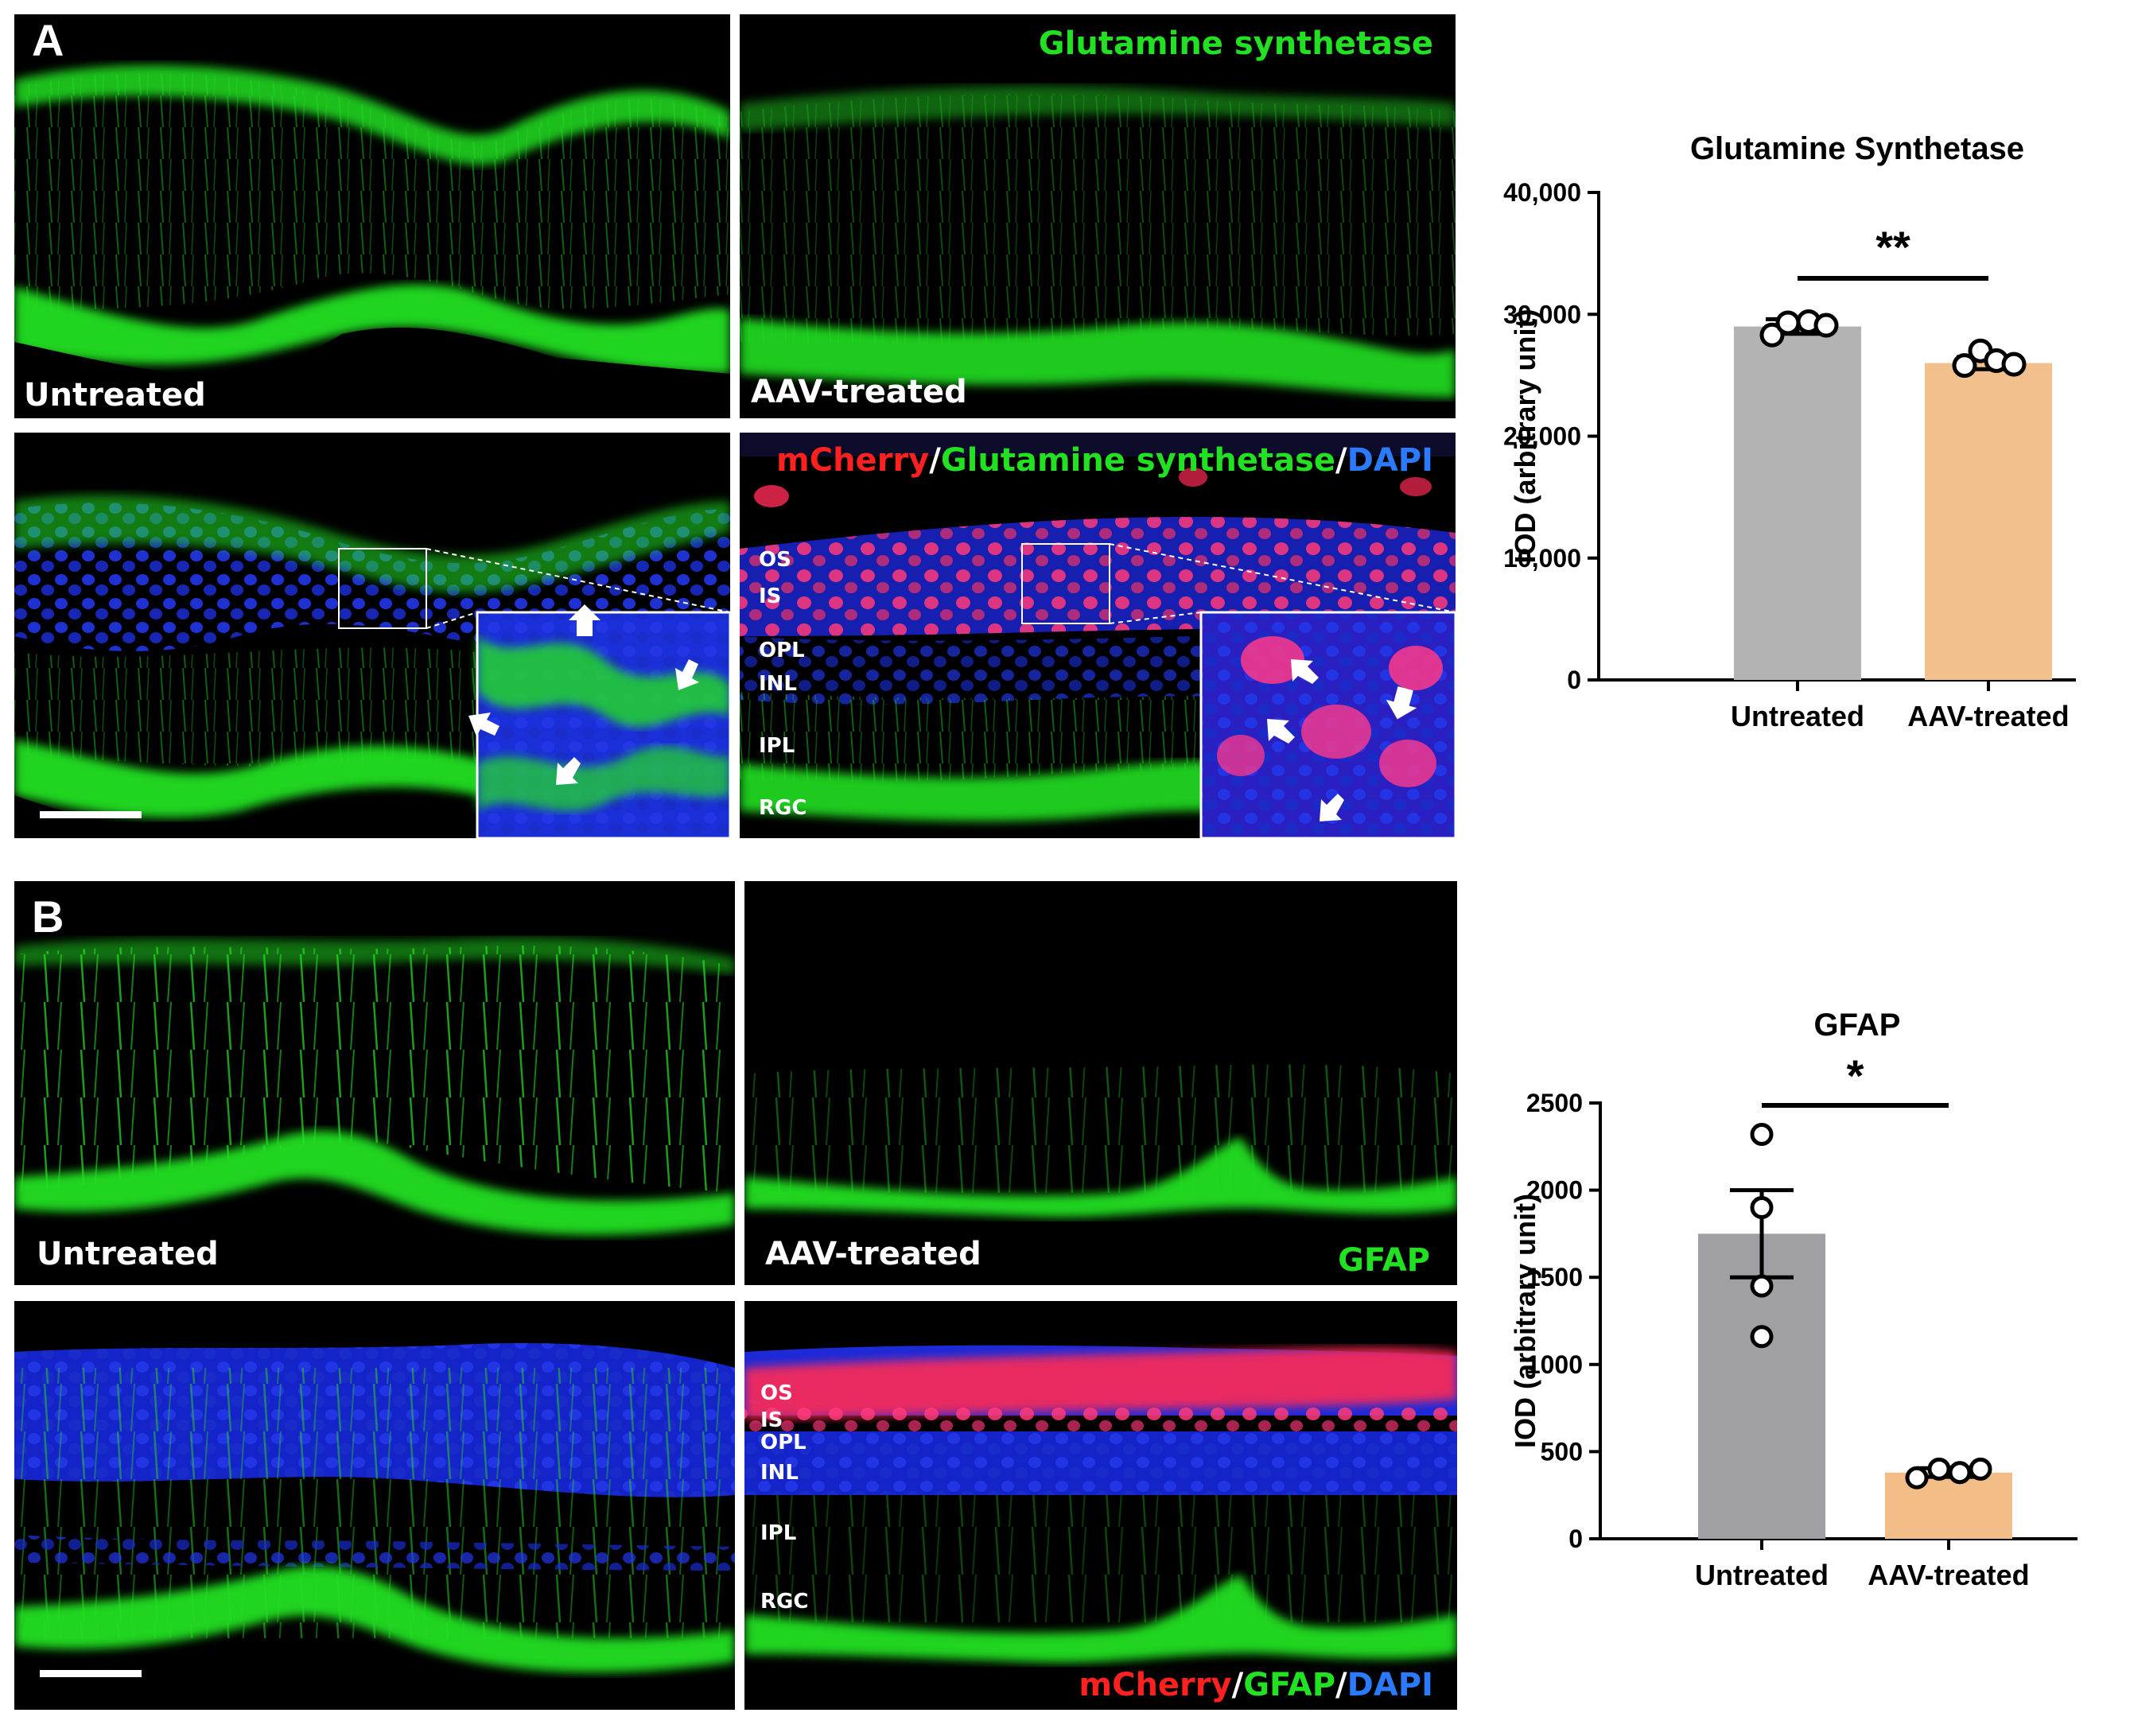 This screenshot has width=2130, height=1736. I want to click on inset-a-treated, so click(1327, 724).